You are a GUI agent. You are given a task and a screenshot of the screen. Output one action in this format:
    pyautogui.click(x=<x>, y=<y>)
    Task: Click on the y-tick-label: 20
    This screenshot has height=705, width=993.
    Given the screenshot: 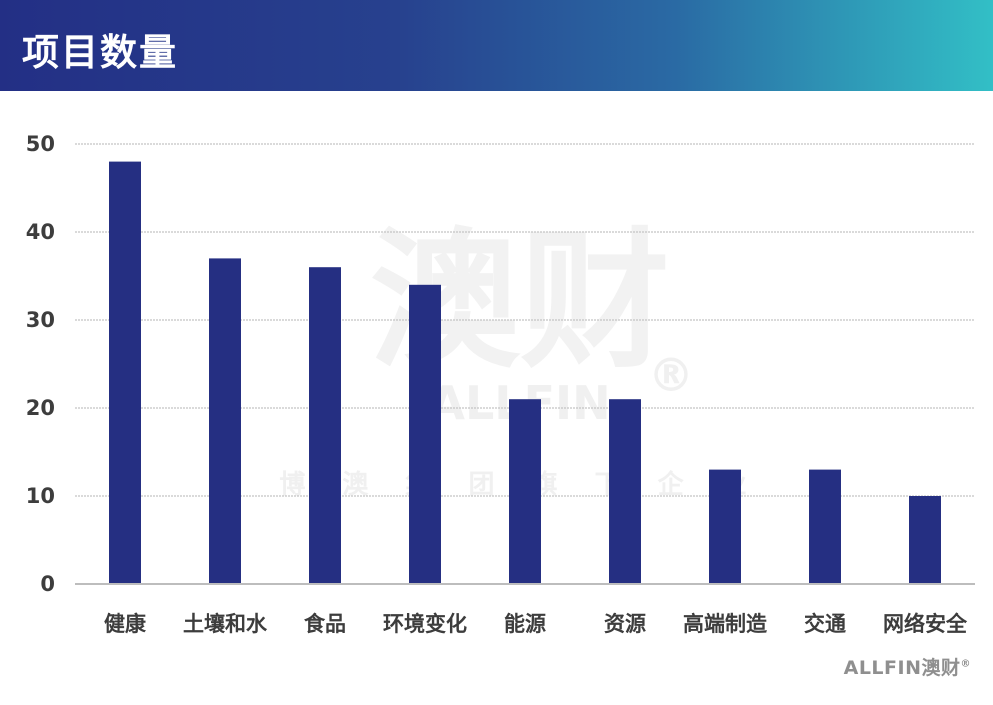 What is the action you would take?
    pyautogui.click(x=40, y=408)
    